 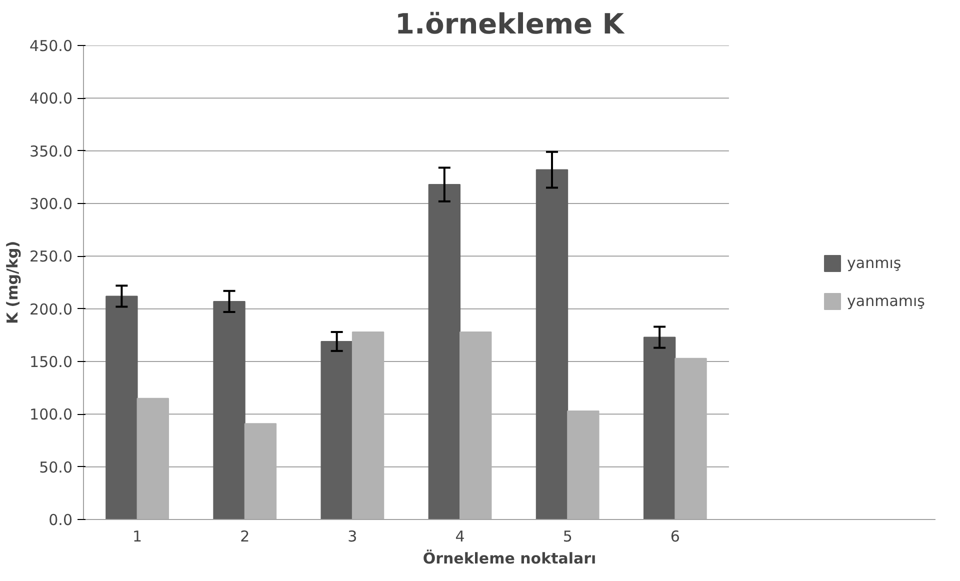 I want to click on y-tick-label: 450.0, so click(x=51, y=46).